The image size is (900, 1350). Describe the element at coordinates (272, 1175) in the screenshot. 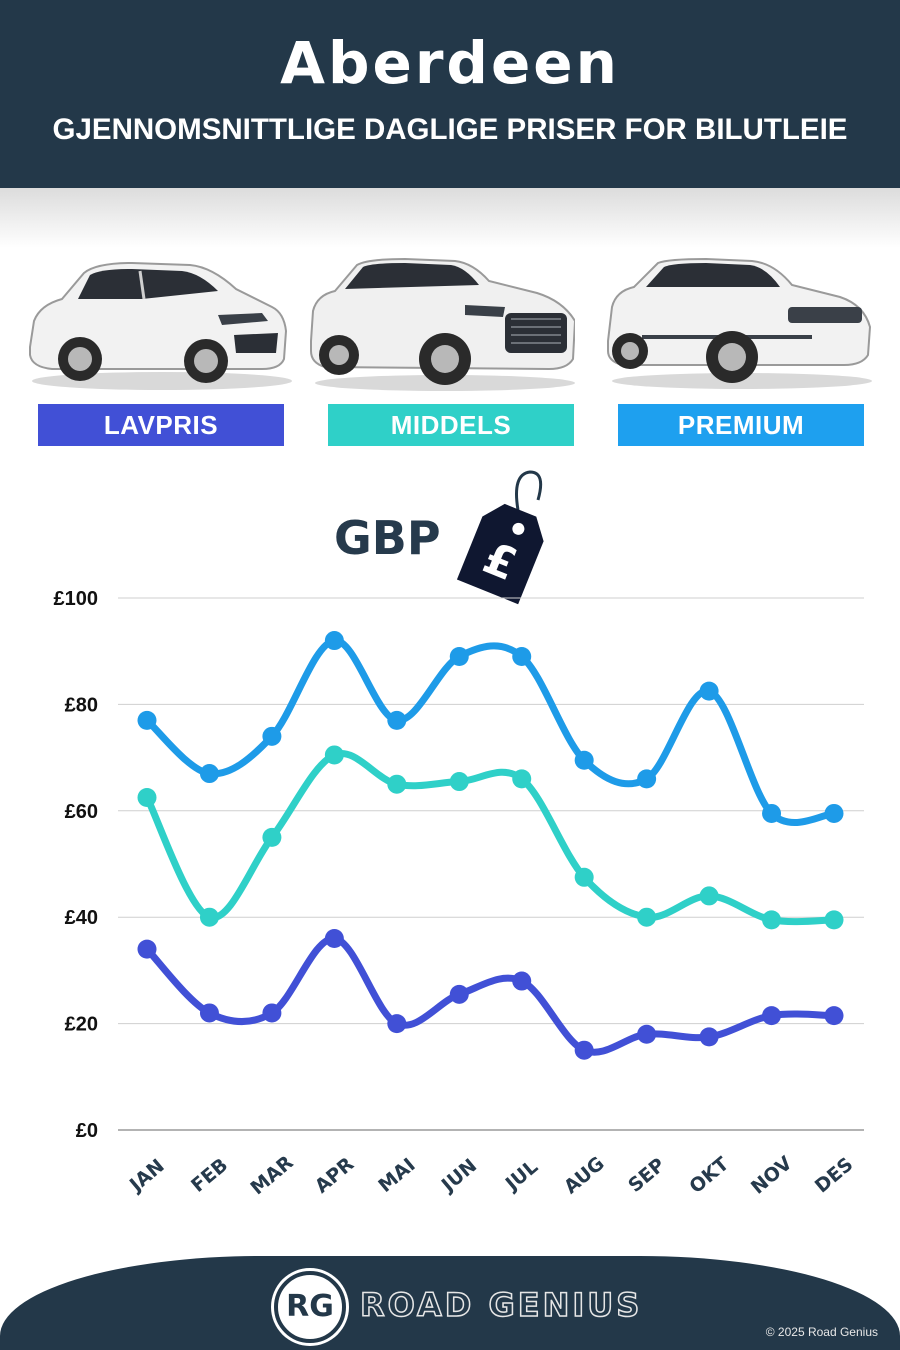

I see `x-tick-label: MAR` at that location.